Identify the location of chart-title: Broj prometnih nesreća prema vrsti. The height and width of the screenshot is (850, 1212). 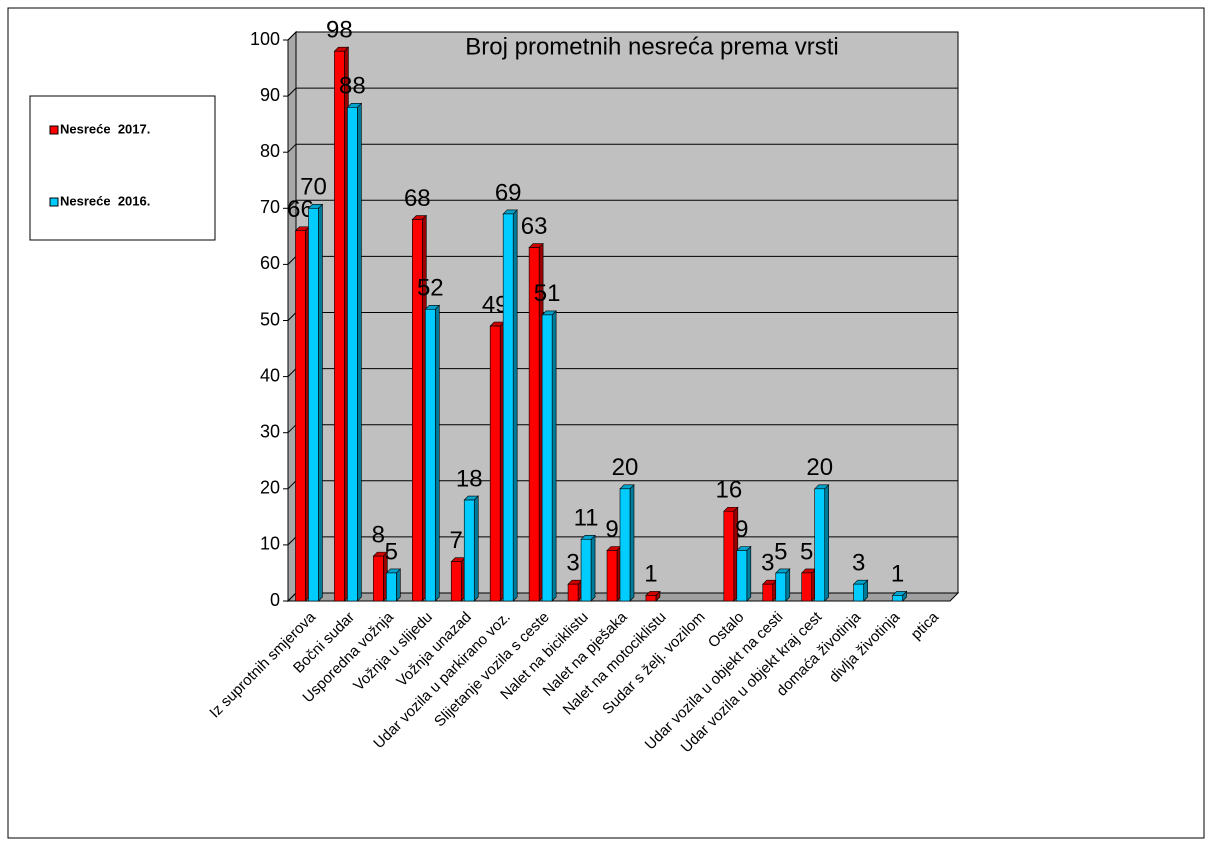
(651, 46).